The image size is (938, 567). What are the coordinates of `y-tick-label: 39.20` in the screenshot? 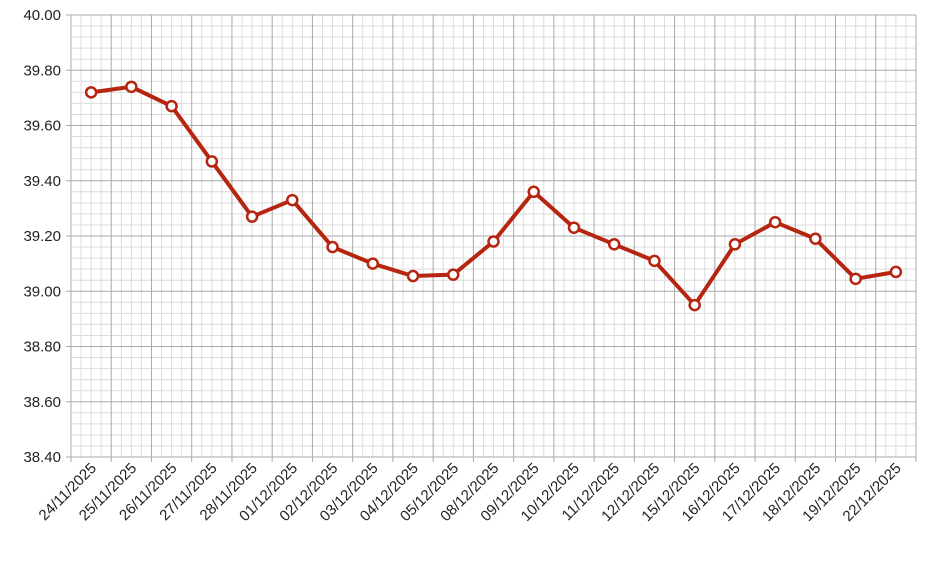 It's located at (42, 236).